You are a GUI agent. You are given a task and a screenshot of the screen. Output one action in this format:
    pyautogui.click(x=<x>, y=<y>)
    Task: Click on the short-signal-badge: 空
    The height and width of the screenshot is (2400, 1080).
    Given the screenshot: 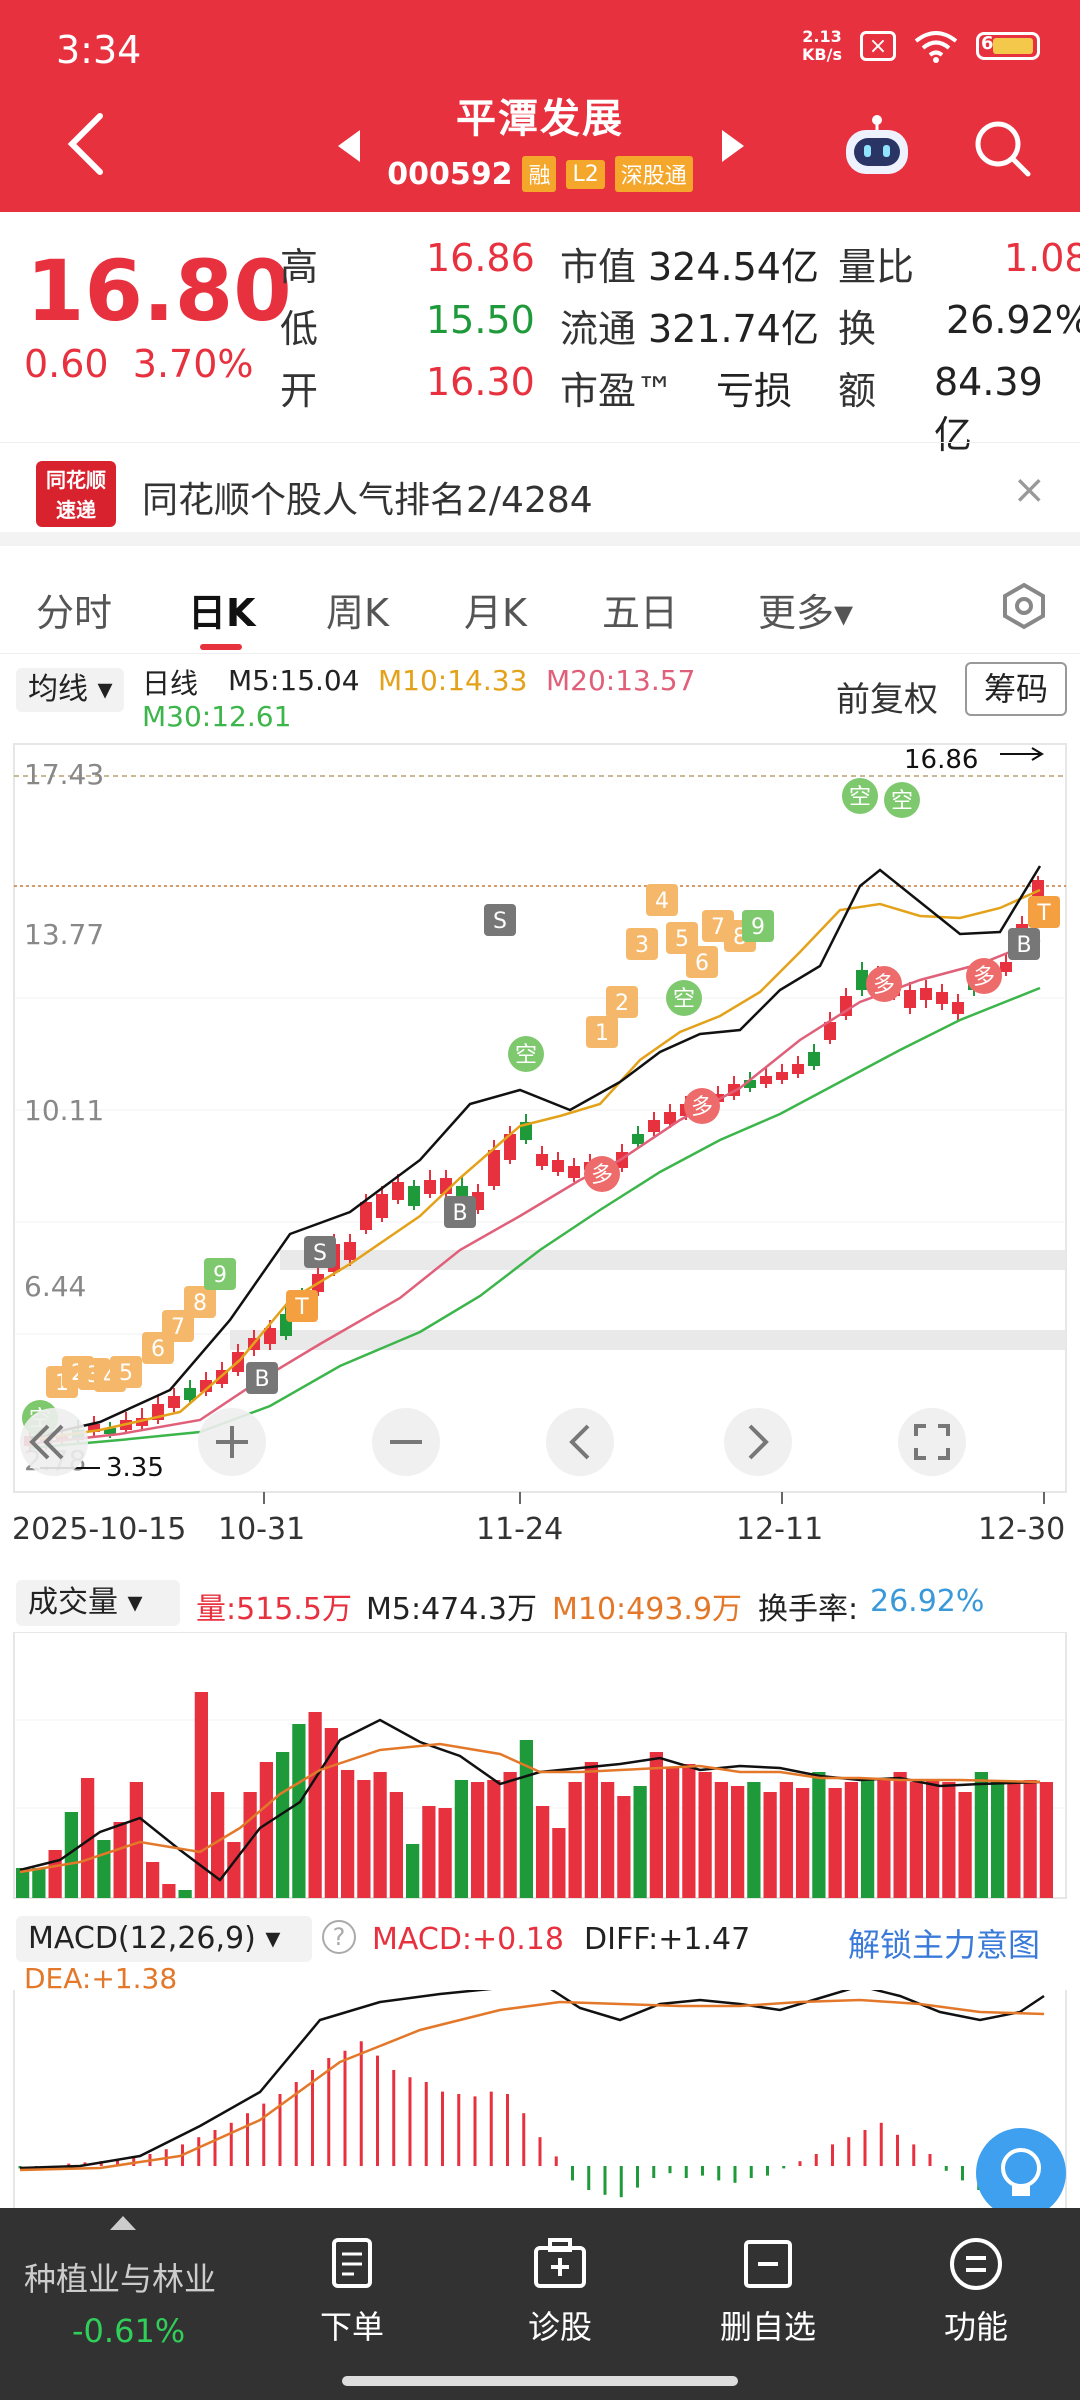 What is the action you would take?
    pyautogui.click(x=860, y=796)
    